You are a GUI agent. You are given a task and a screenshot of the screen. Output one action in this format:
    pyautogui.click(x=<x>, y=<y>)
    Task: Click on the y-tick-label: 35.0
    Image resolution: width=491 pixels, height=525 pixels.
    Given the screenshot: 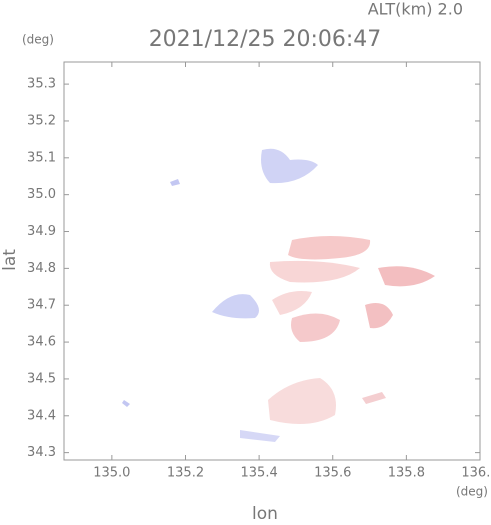 What is the action you would take?
    pyautogui.click(x=41, y=194)
    